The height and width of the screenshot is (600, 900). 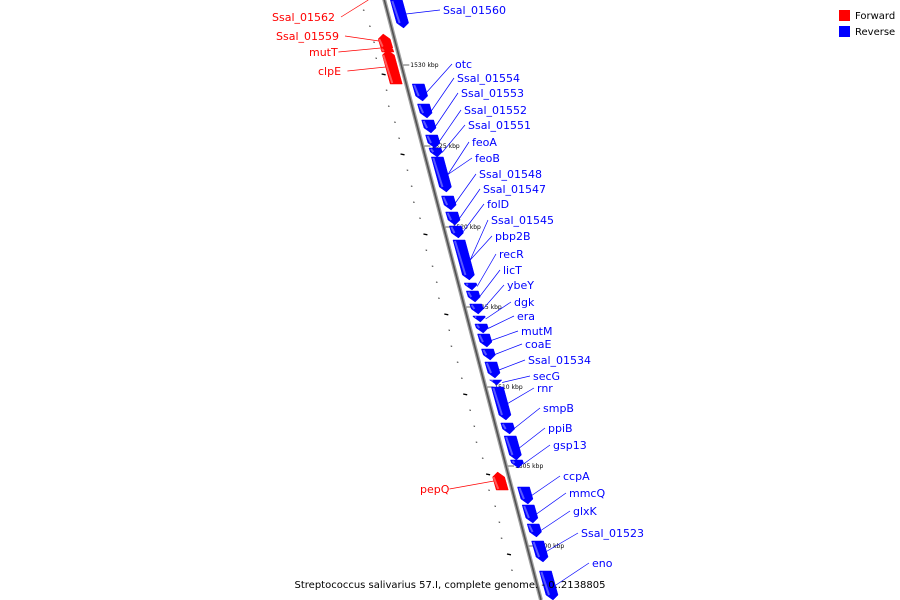 I want to click on scale-tick: 1530 kbp, so click(x=421, y=65).